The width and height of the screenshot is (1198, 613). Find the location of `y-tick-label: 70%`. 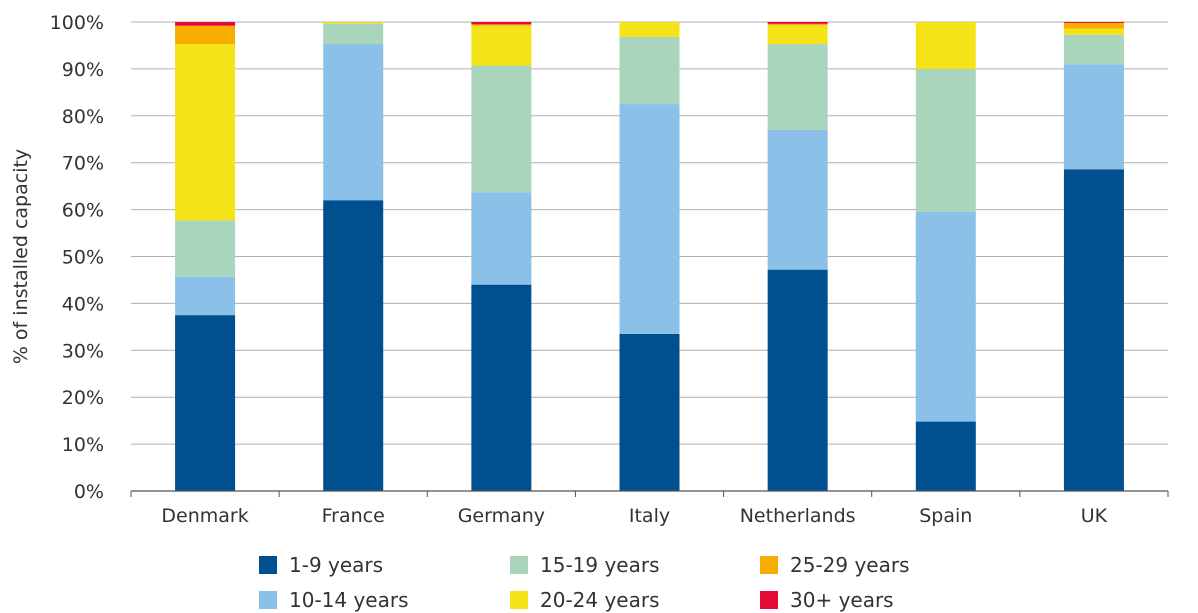

y-tick-label: 70% is located at coordinates (83, 164).